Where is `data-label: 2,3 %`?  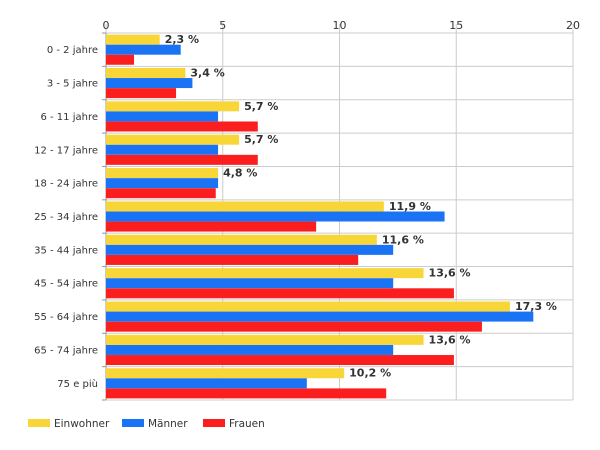 data-label: 2,3 % is located at coordinates (182, 39).